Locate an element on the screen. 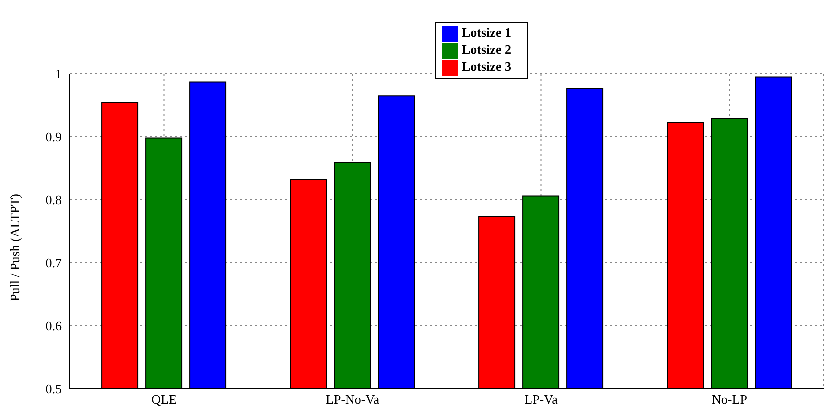 This screenshot has width=840, height=409. y-tick-label: 0.7 is located at coordinates (54, 263).